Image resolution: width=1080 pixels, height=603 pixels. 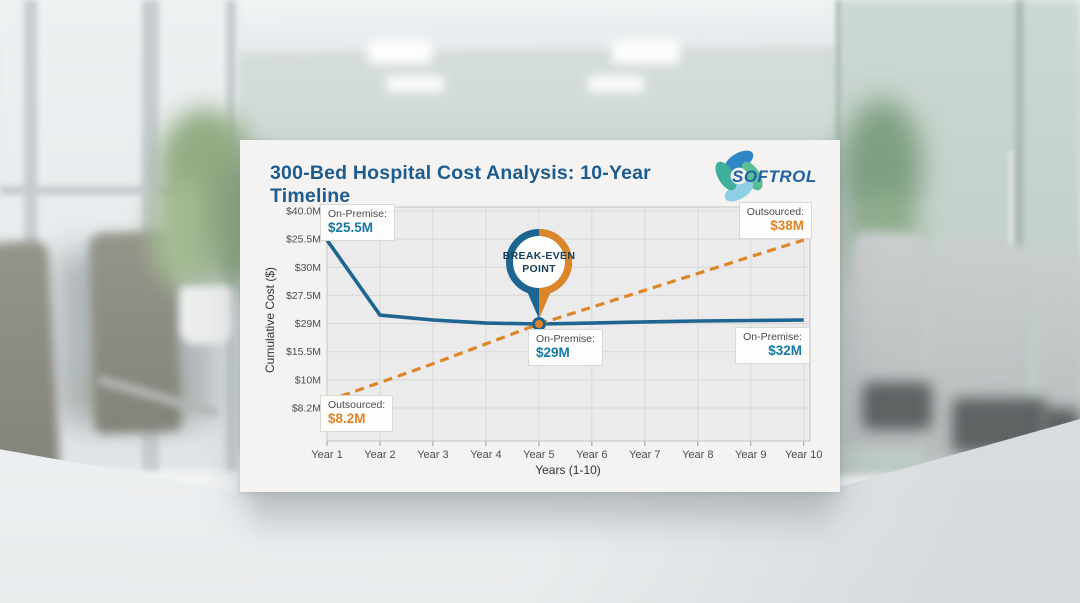 What do you see at coordinates (539, 324) in the screenshot?
I see `break-even-point-marker` at bounding box center [539, 324].